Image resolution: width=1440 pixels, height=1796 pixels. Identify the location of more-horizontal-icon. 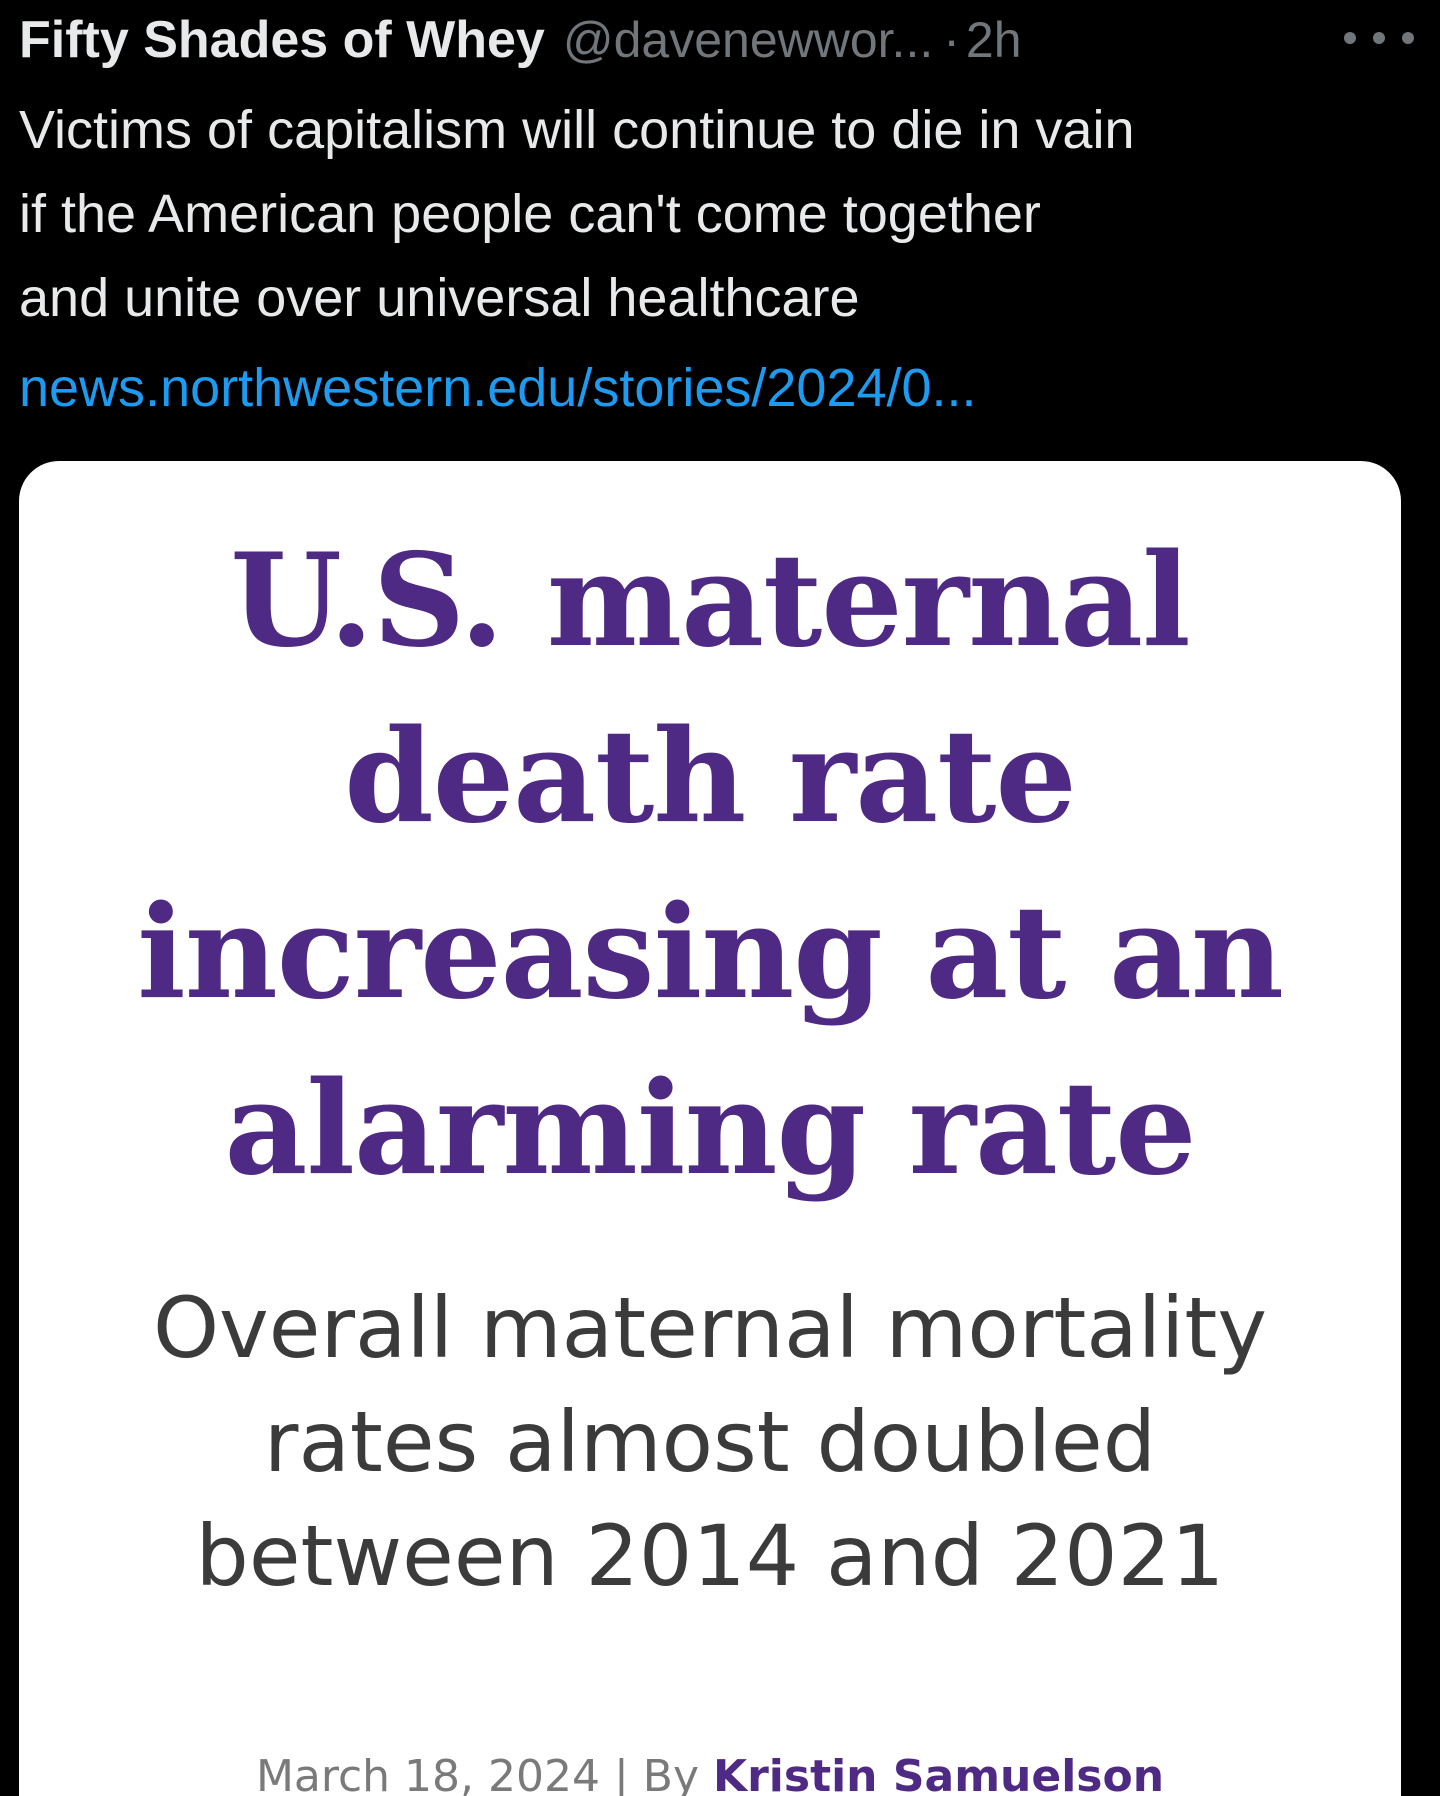
(1379, 38).